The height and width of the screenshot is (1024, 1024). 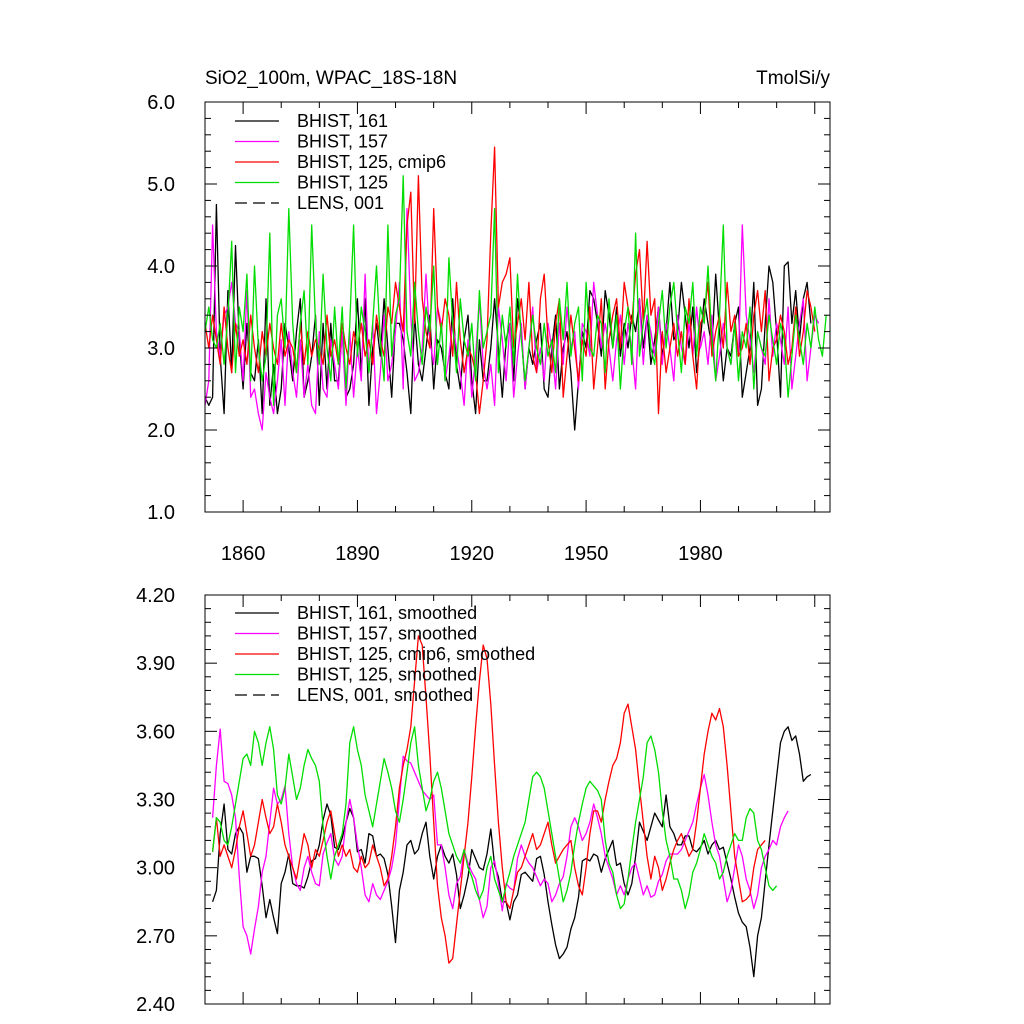 What do you see at coordinates (342, 121) in the screenshot?
I see `legend-label: BHIST, 161` at bounding box center [342, 121].